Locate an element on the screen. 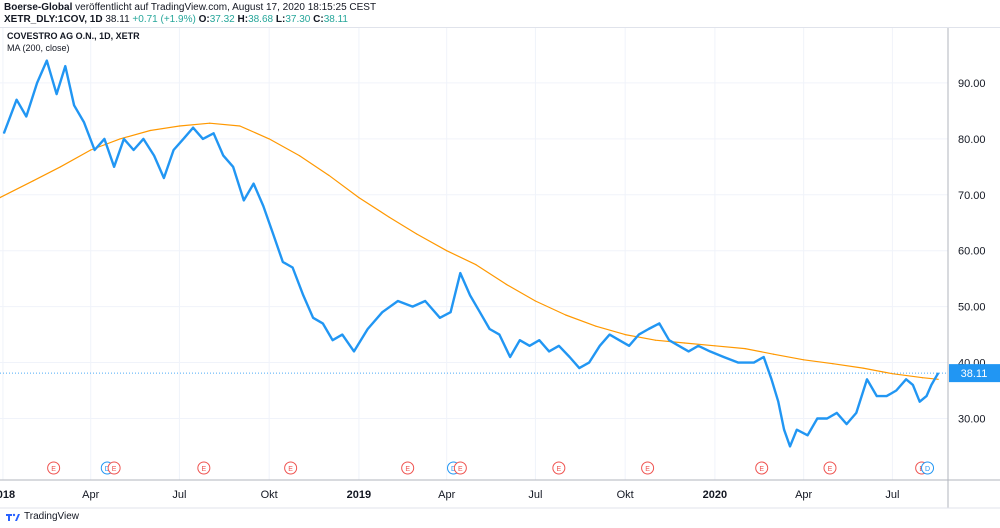  last-price-badge-text: 38.11 is located at coordinates (974, 374).